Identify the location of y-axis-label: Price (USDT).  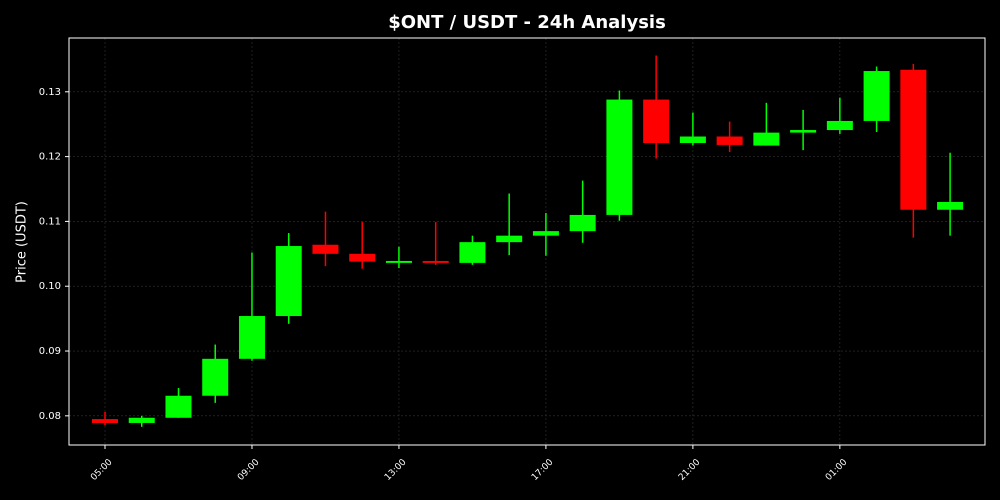
(22, 242).